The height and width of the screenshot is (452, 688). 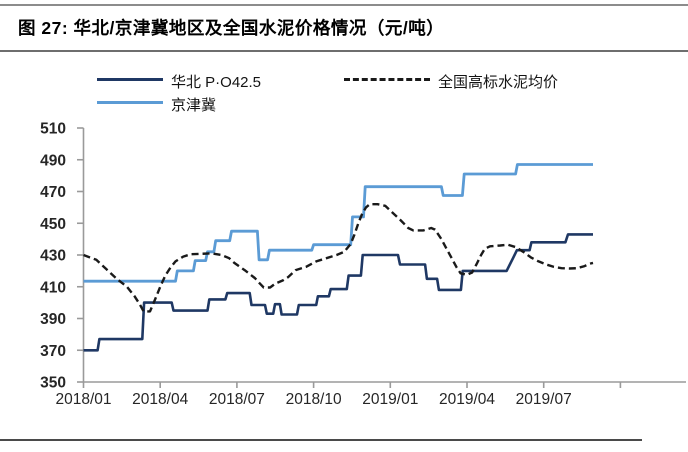 I want to click on x-tick-label: 2018/04, so click(x=160, y=399).